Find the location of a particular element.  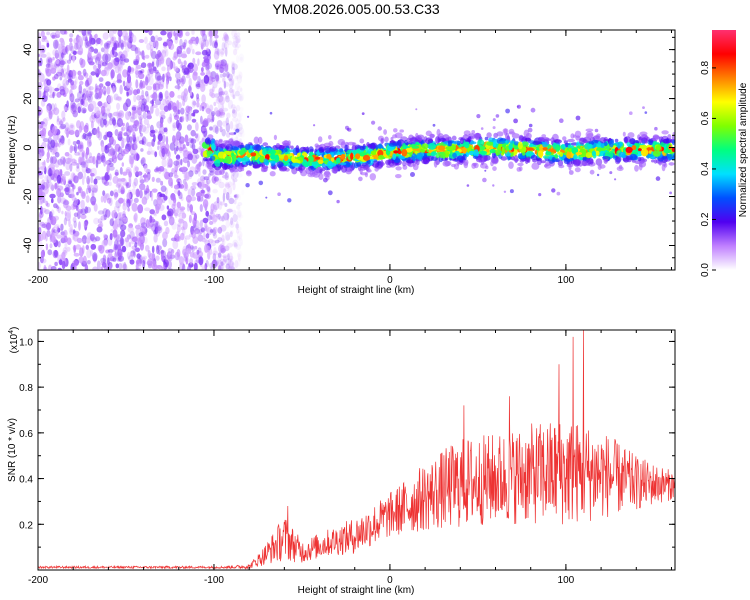

x-tick-label: -100 is located at coordinates (214, 280).